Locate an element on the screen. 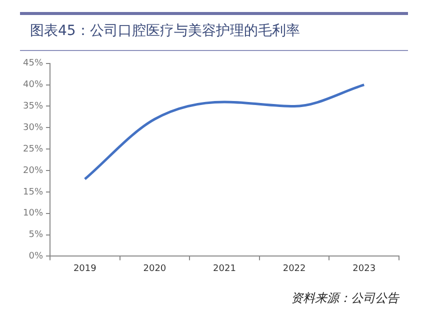  y-tick-label: 30% is located at coordinates (33, 128).